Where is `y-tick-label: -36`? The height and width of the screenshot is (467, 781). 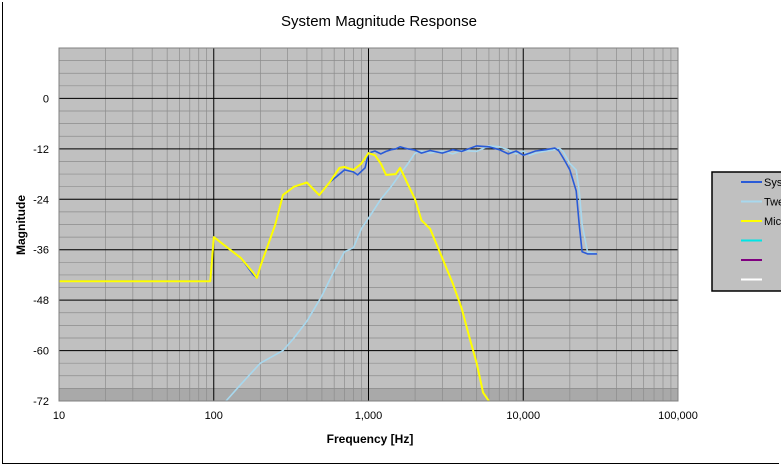
y-tick-label: -36 is located at coordinates (41, 251).